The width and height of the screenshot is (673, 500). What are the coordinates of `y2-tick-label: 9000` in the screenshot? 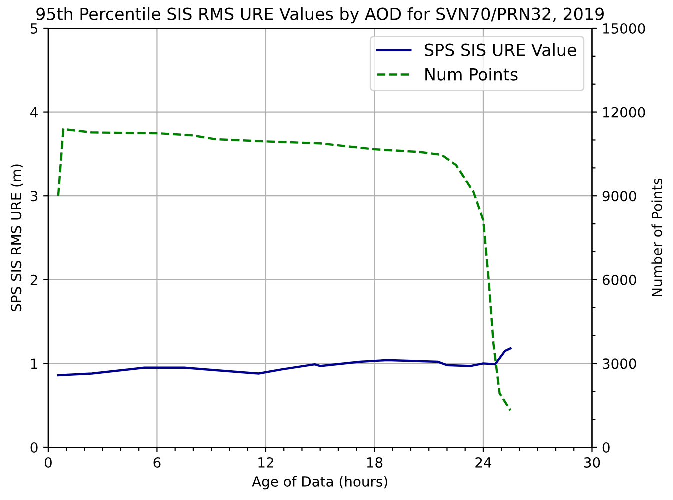 It's located at (619, 196).